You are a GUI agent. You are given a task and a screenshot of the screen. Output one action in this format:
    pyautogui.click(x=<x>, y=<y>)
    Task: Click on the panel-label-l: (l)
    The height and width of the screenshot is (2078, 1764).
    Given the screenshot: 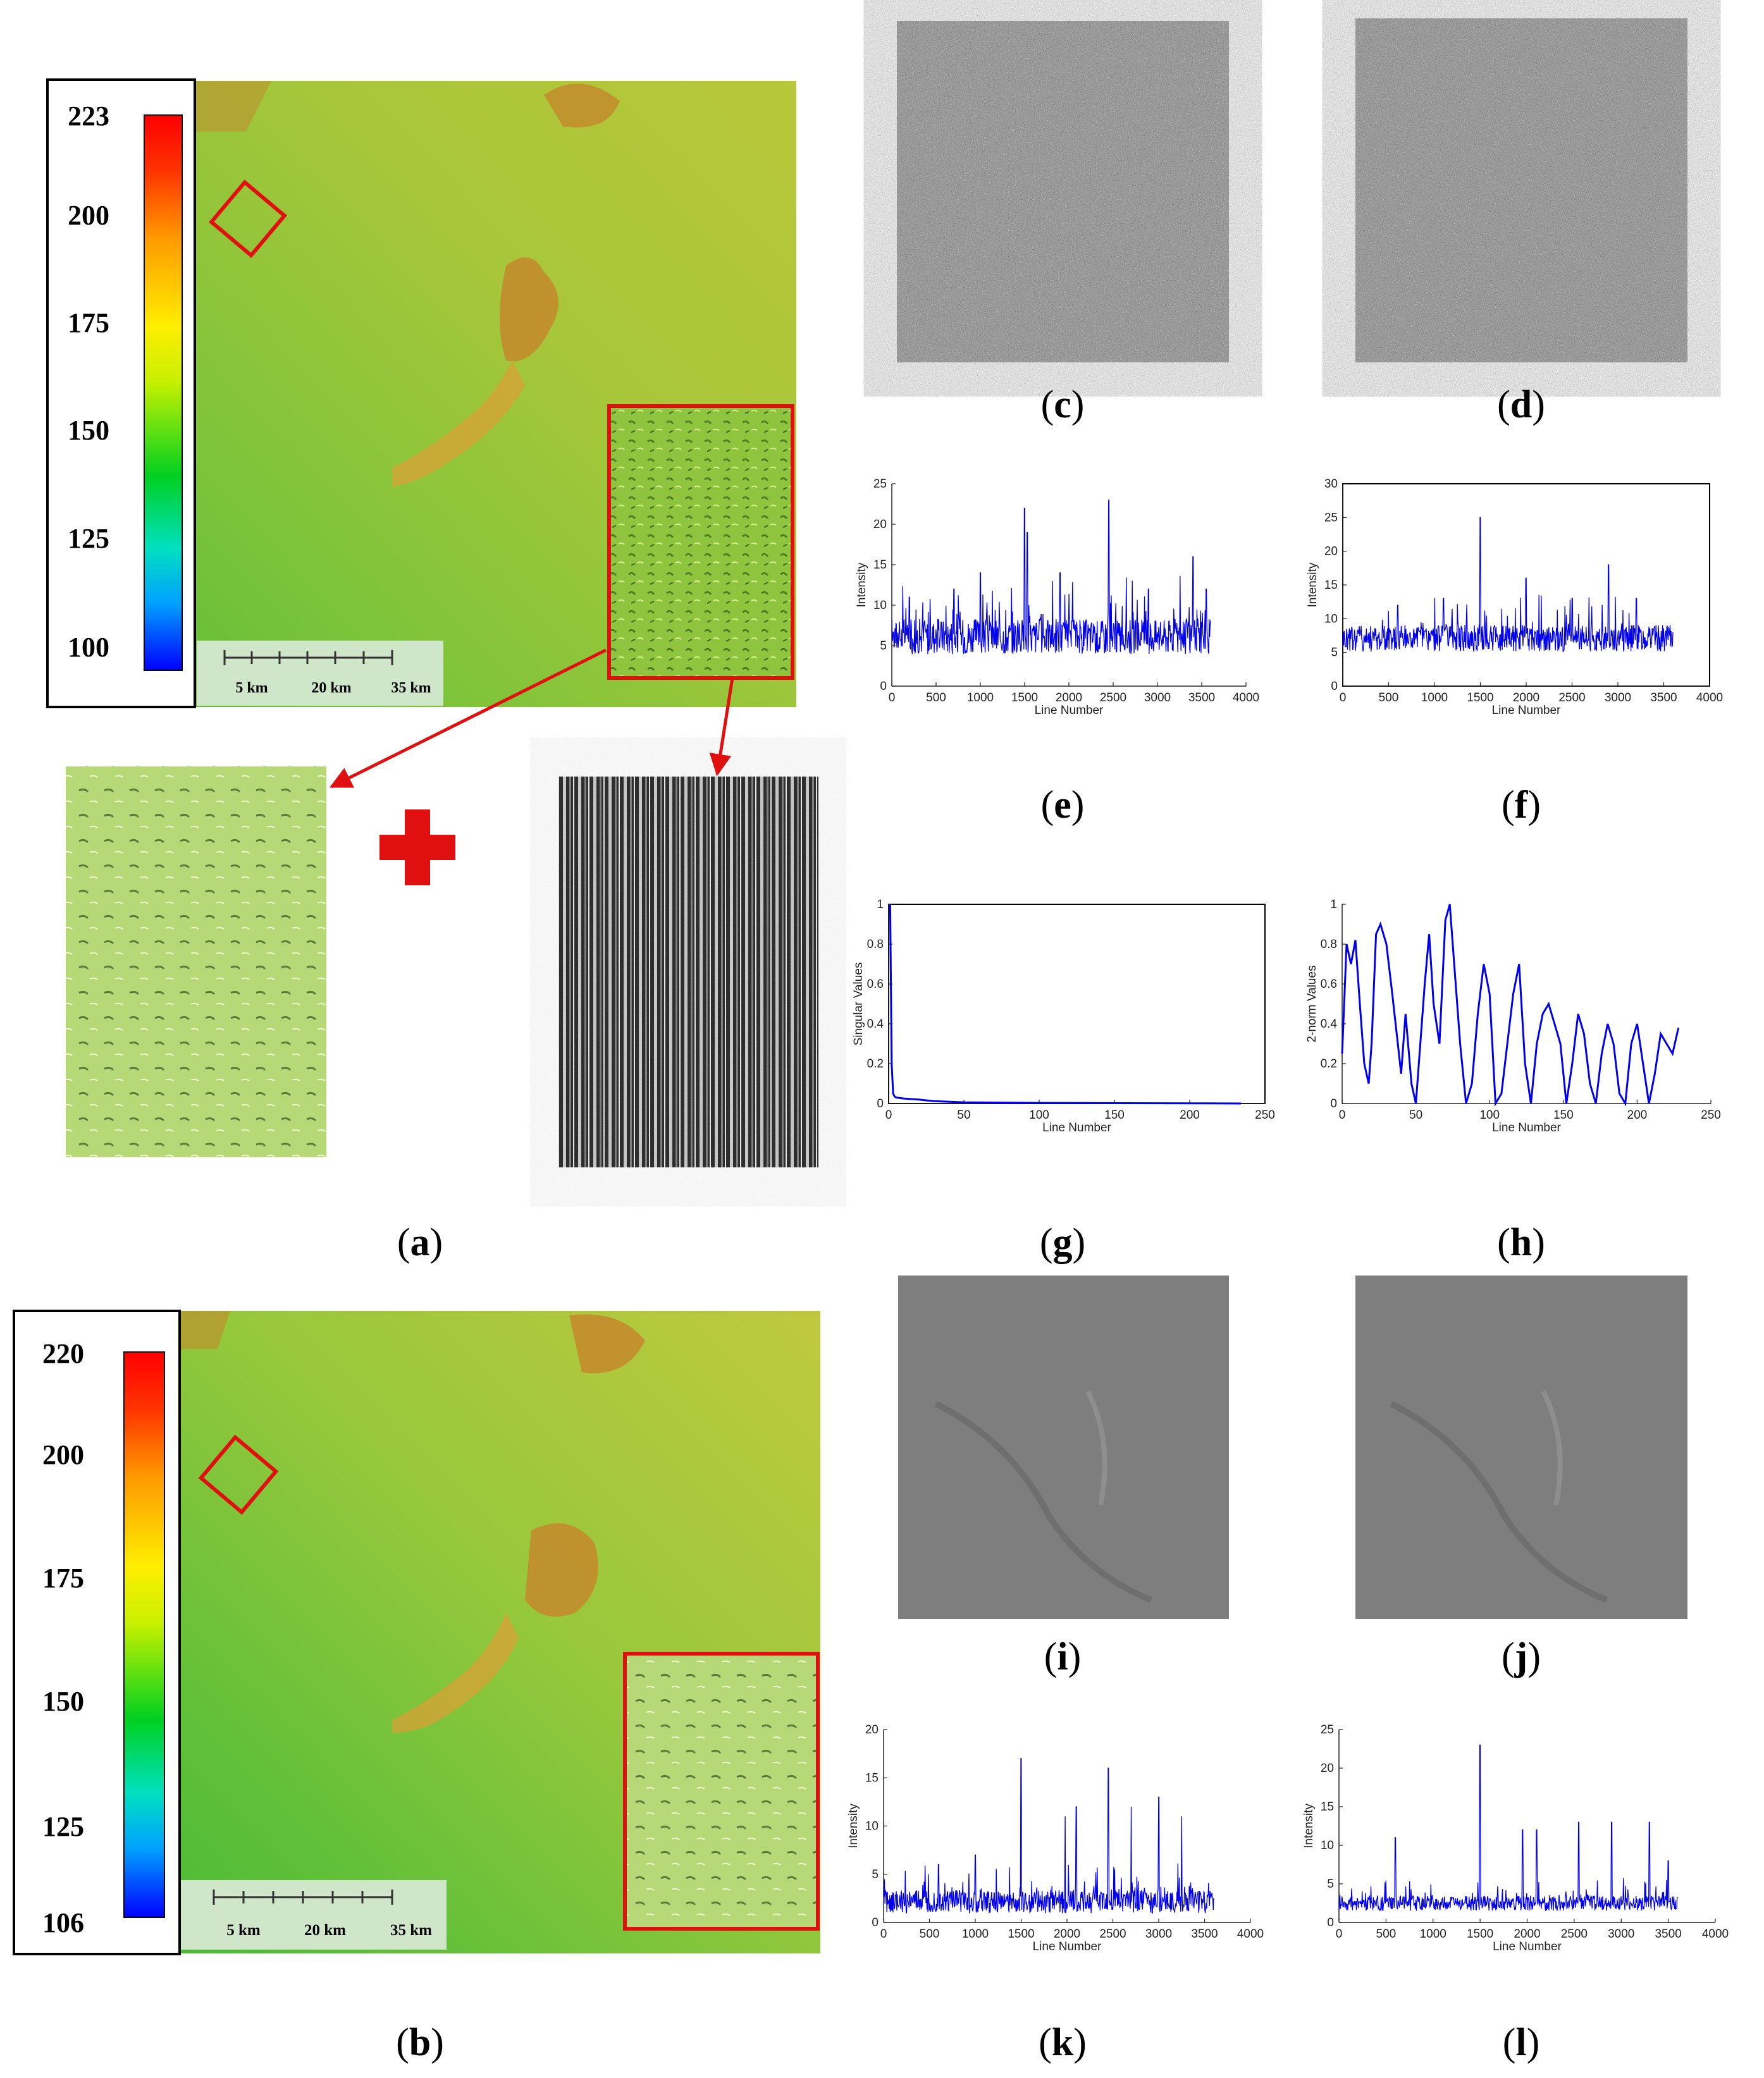 What is the action you would take?
    pyautogui.click(x=1521, y=2043)
    